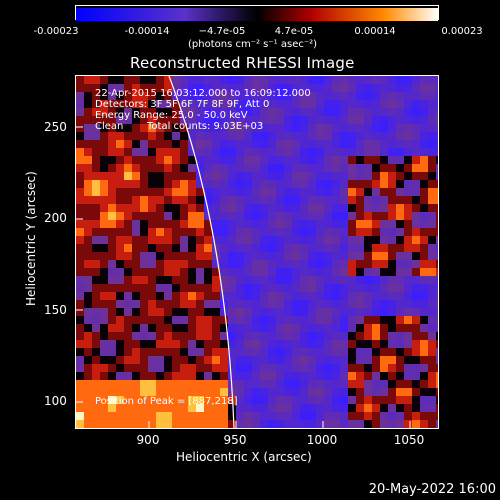  Describe the element at coordinates (432, 489) in the screenshot. I see `date-stamp: 20-May-2022 16:00` at that location.